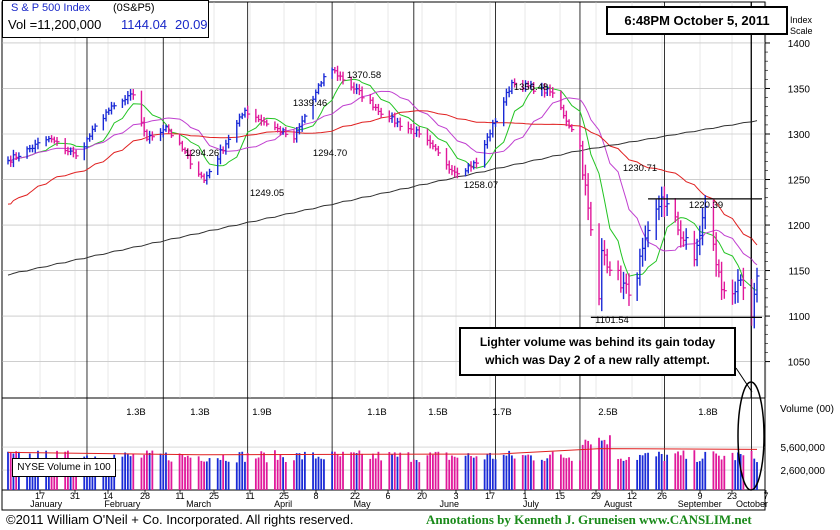  I want to click on x-tick-label: 3, so click(455, 496).